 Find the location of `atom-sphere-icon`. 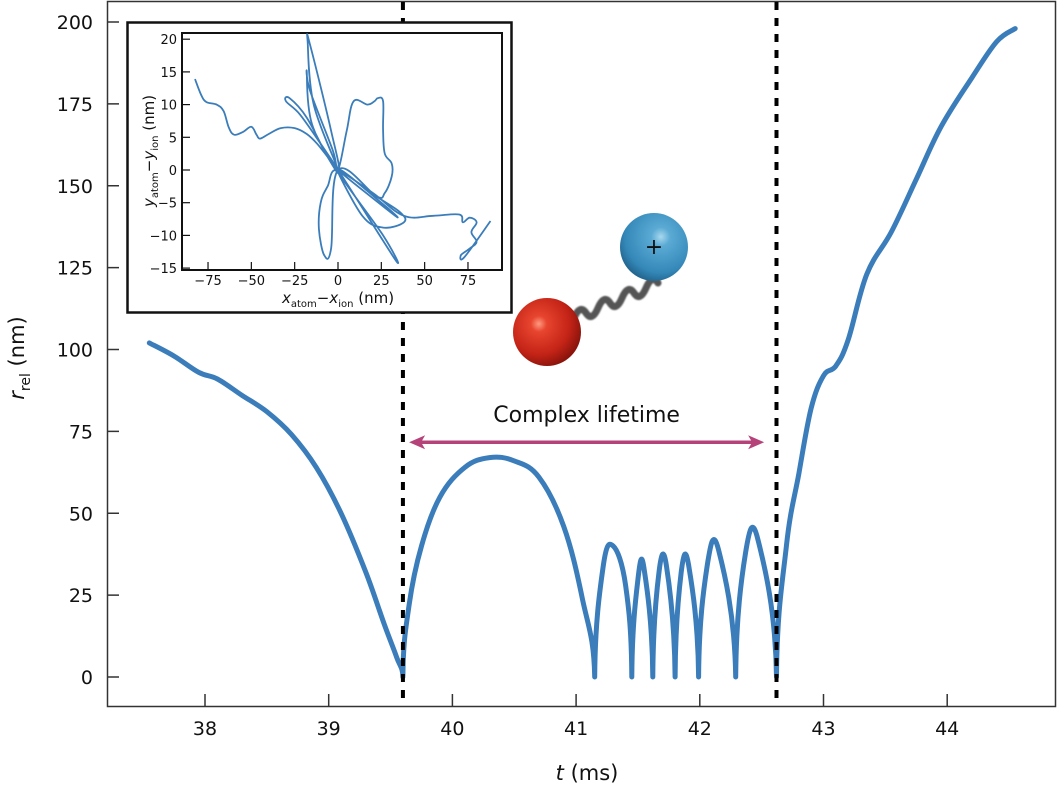

atom-sphere-icon is located at coordinates (547, 332).